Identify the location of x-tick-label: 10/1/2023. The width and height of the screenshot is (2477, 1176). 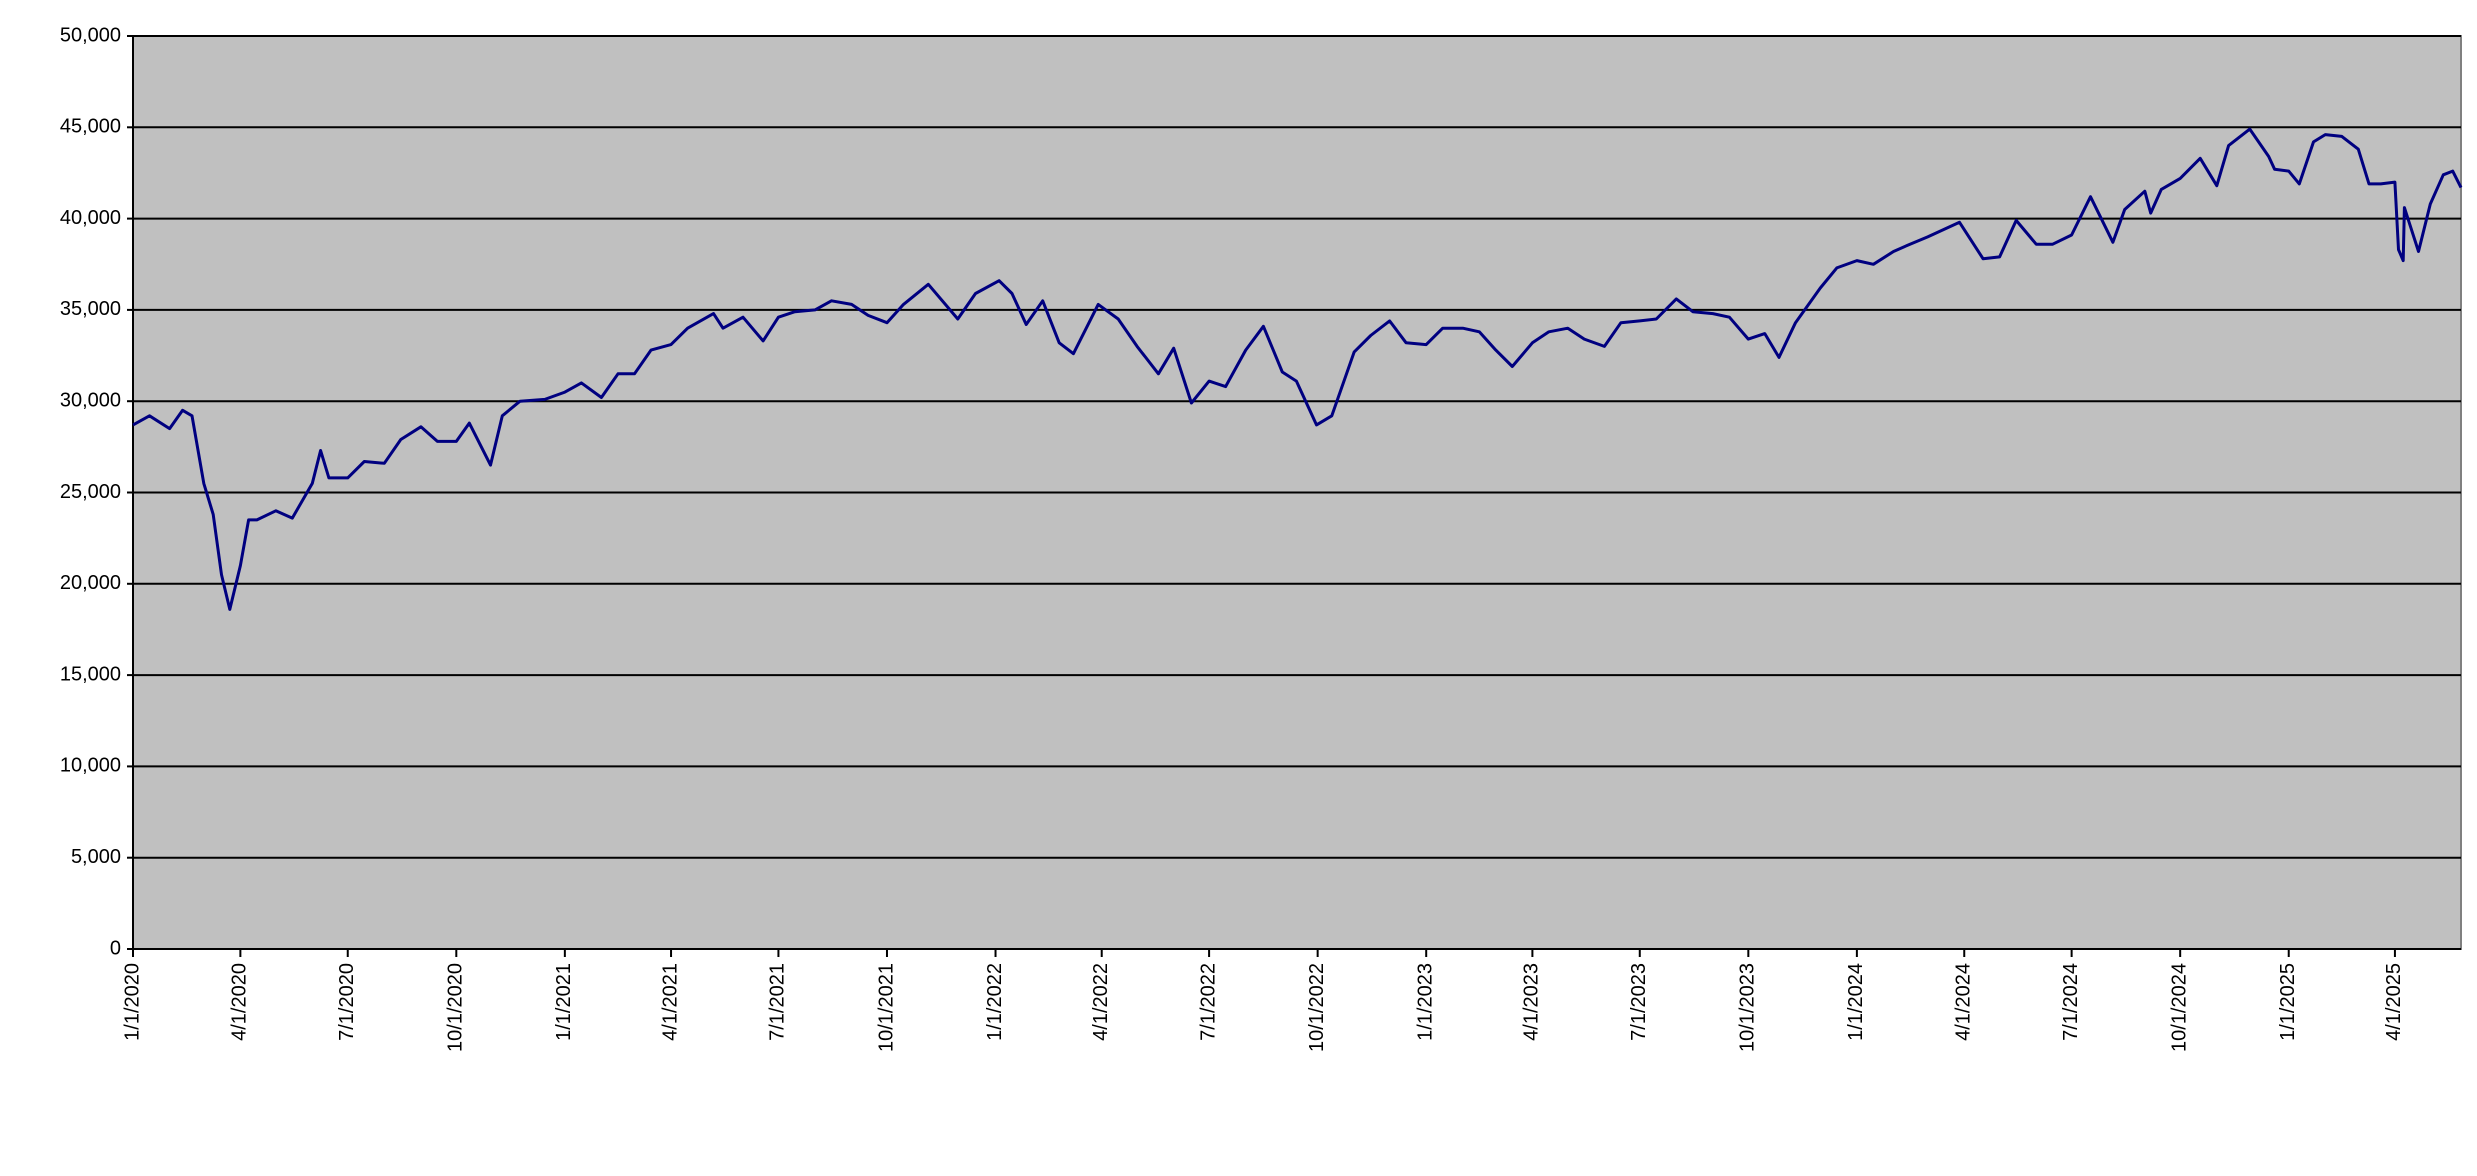
(1748, 1007).